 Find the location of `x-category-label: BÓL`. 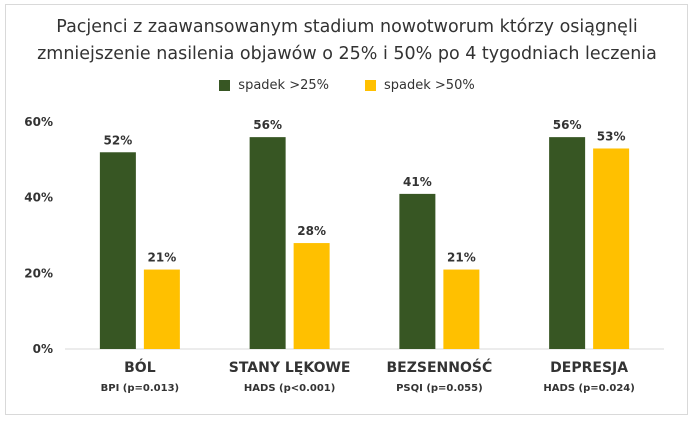

x-category-label: BÓL is located at coordinates (140, 367).